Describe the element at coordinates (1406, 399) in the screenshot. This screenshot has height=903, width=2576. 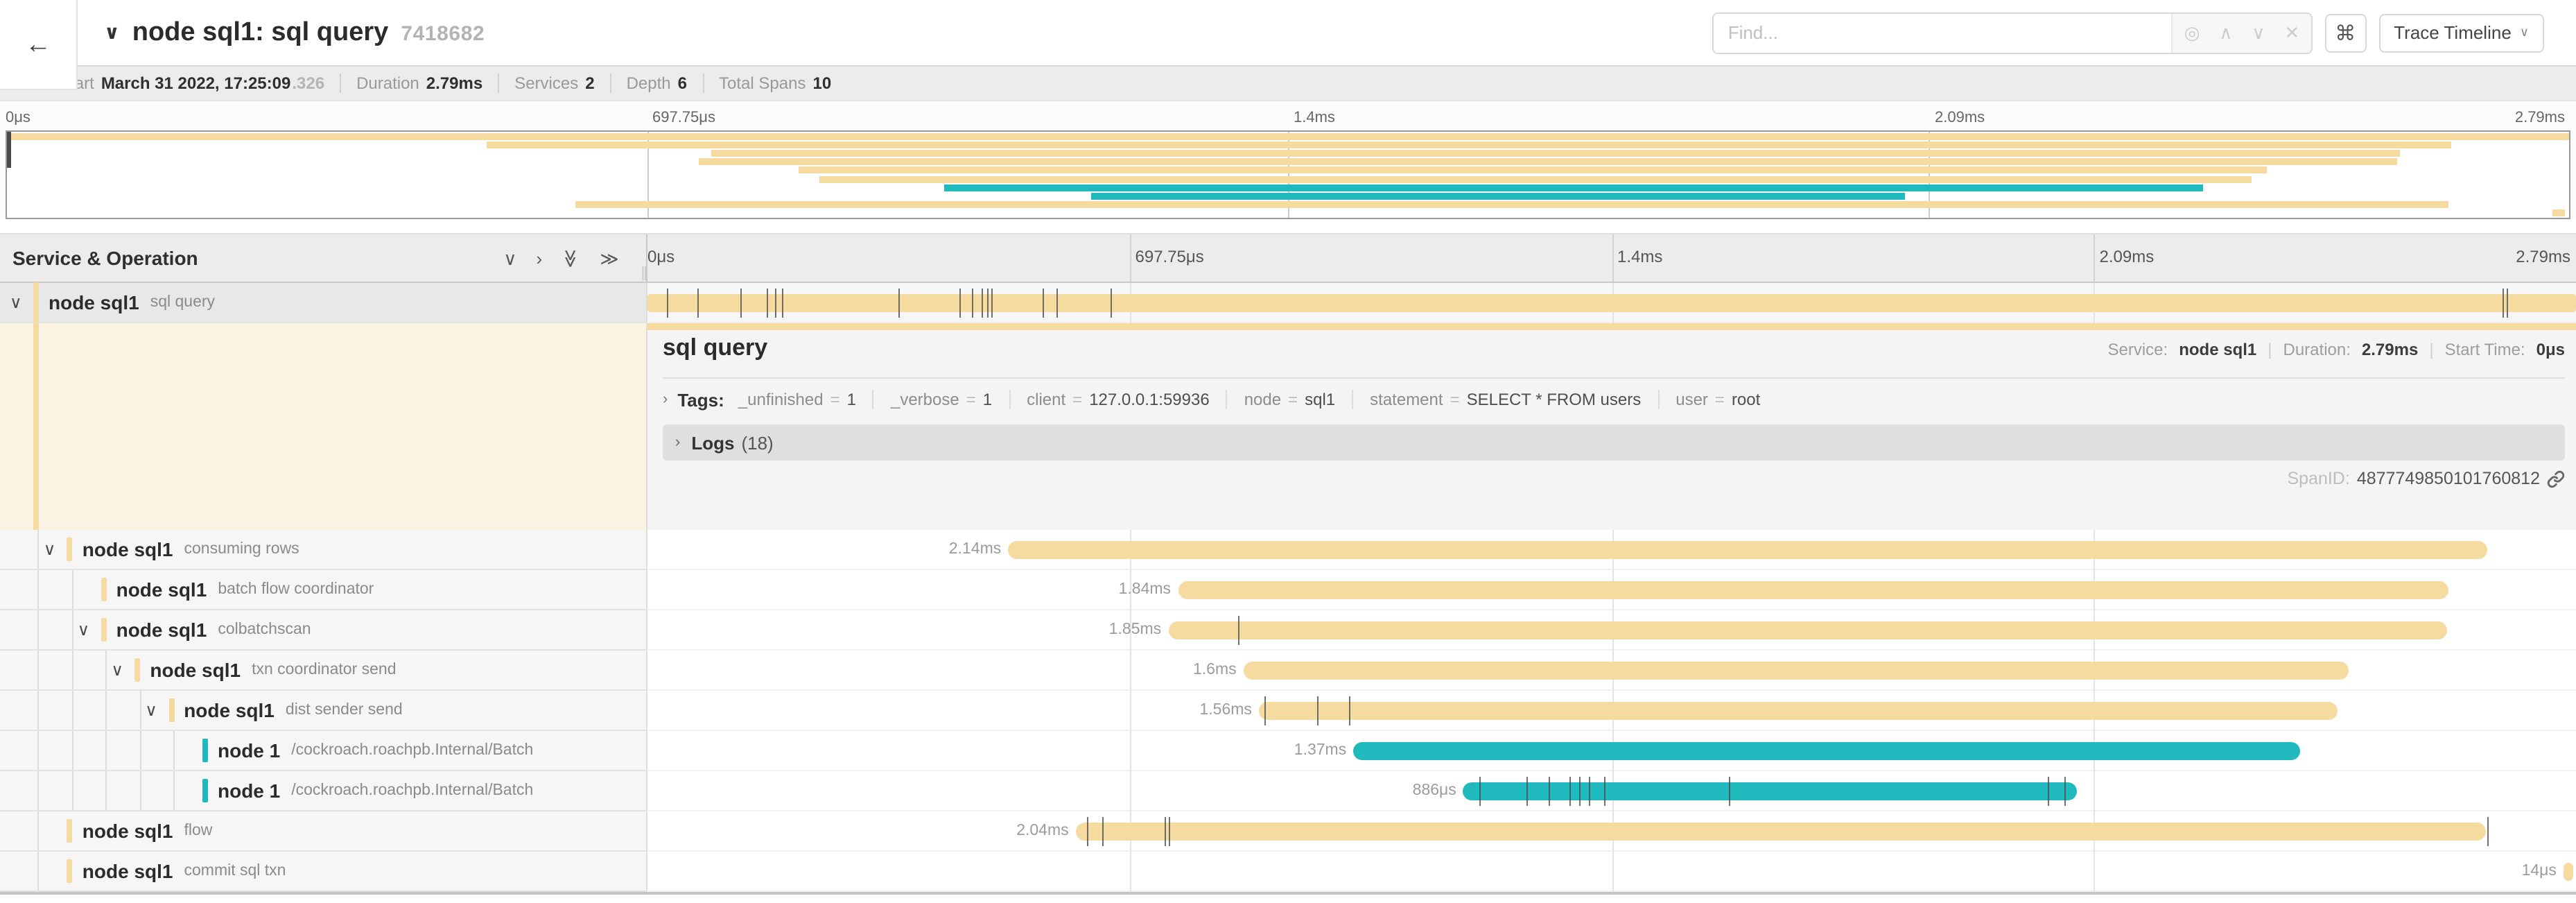
I see `tag-key: statement` at that location.